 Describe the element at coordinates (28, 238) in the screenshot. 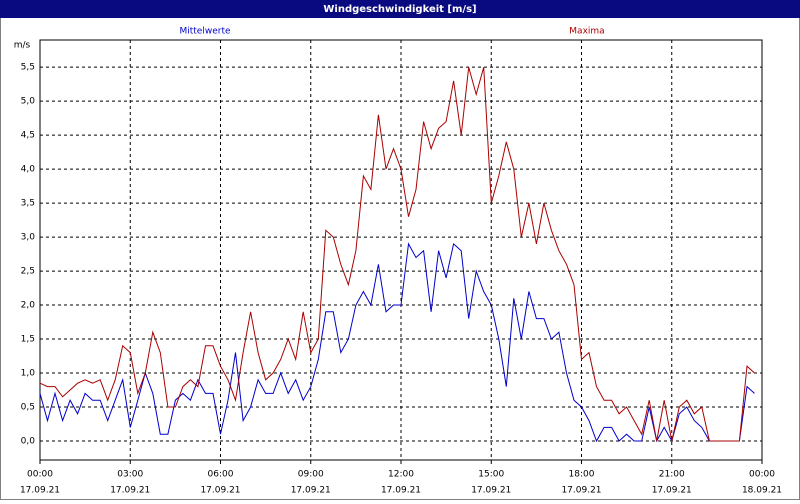

I see `y-tick-label: 3,0` at that location.